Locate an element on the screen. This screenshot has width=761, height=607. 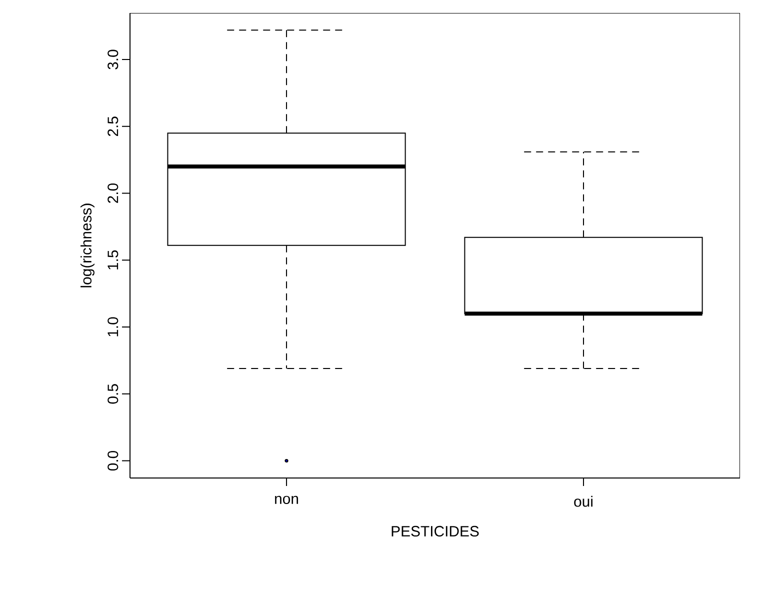
y-tick-label: 2.0 is located at coordinates (113, 193).